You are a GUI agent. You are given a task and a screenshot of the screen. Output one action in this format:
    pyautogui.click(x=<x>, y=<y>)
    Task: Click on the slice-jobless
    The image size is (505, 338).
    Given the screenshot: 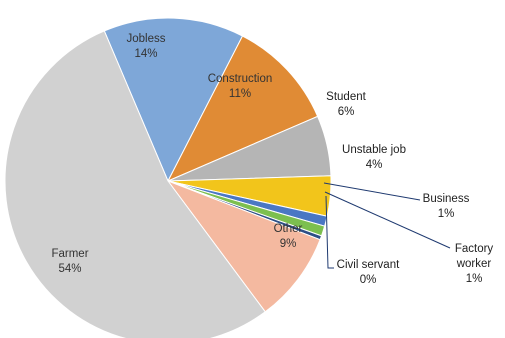 What is the action you would take?
    pyautogui.click(x=173, y=100)
    